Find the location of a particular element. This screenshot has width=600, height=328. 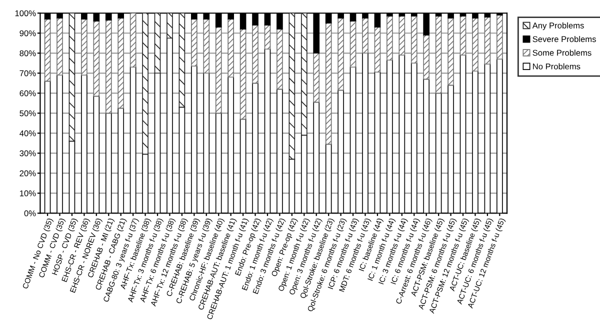

y-tick-label: 0% is located at coordinates (30, 213).